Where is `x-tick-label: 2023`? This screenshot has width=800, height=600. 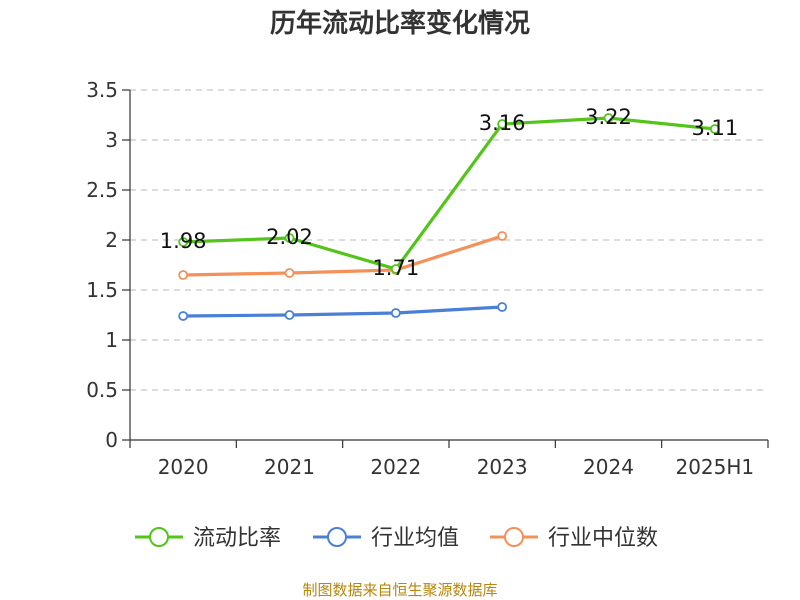
x-tick-label: 2023 is located at coordinates (502, 467).